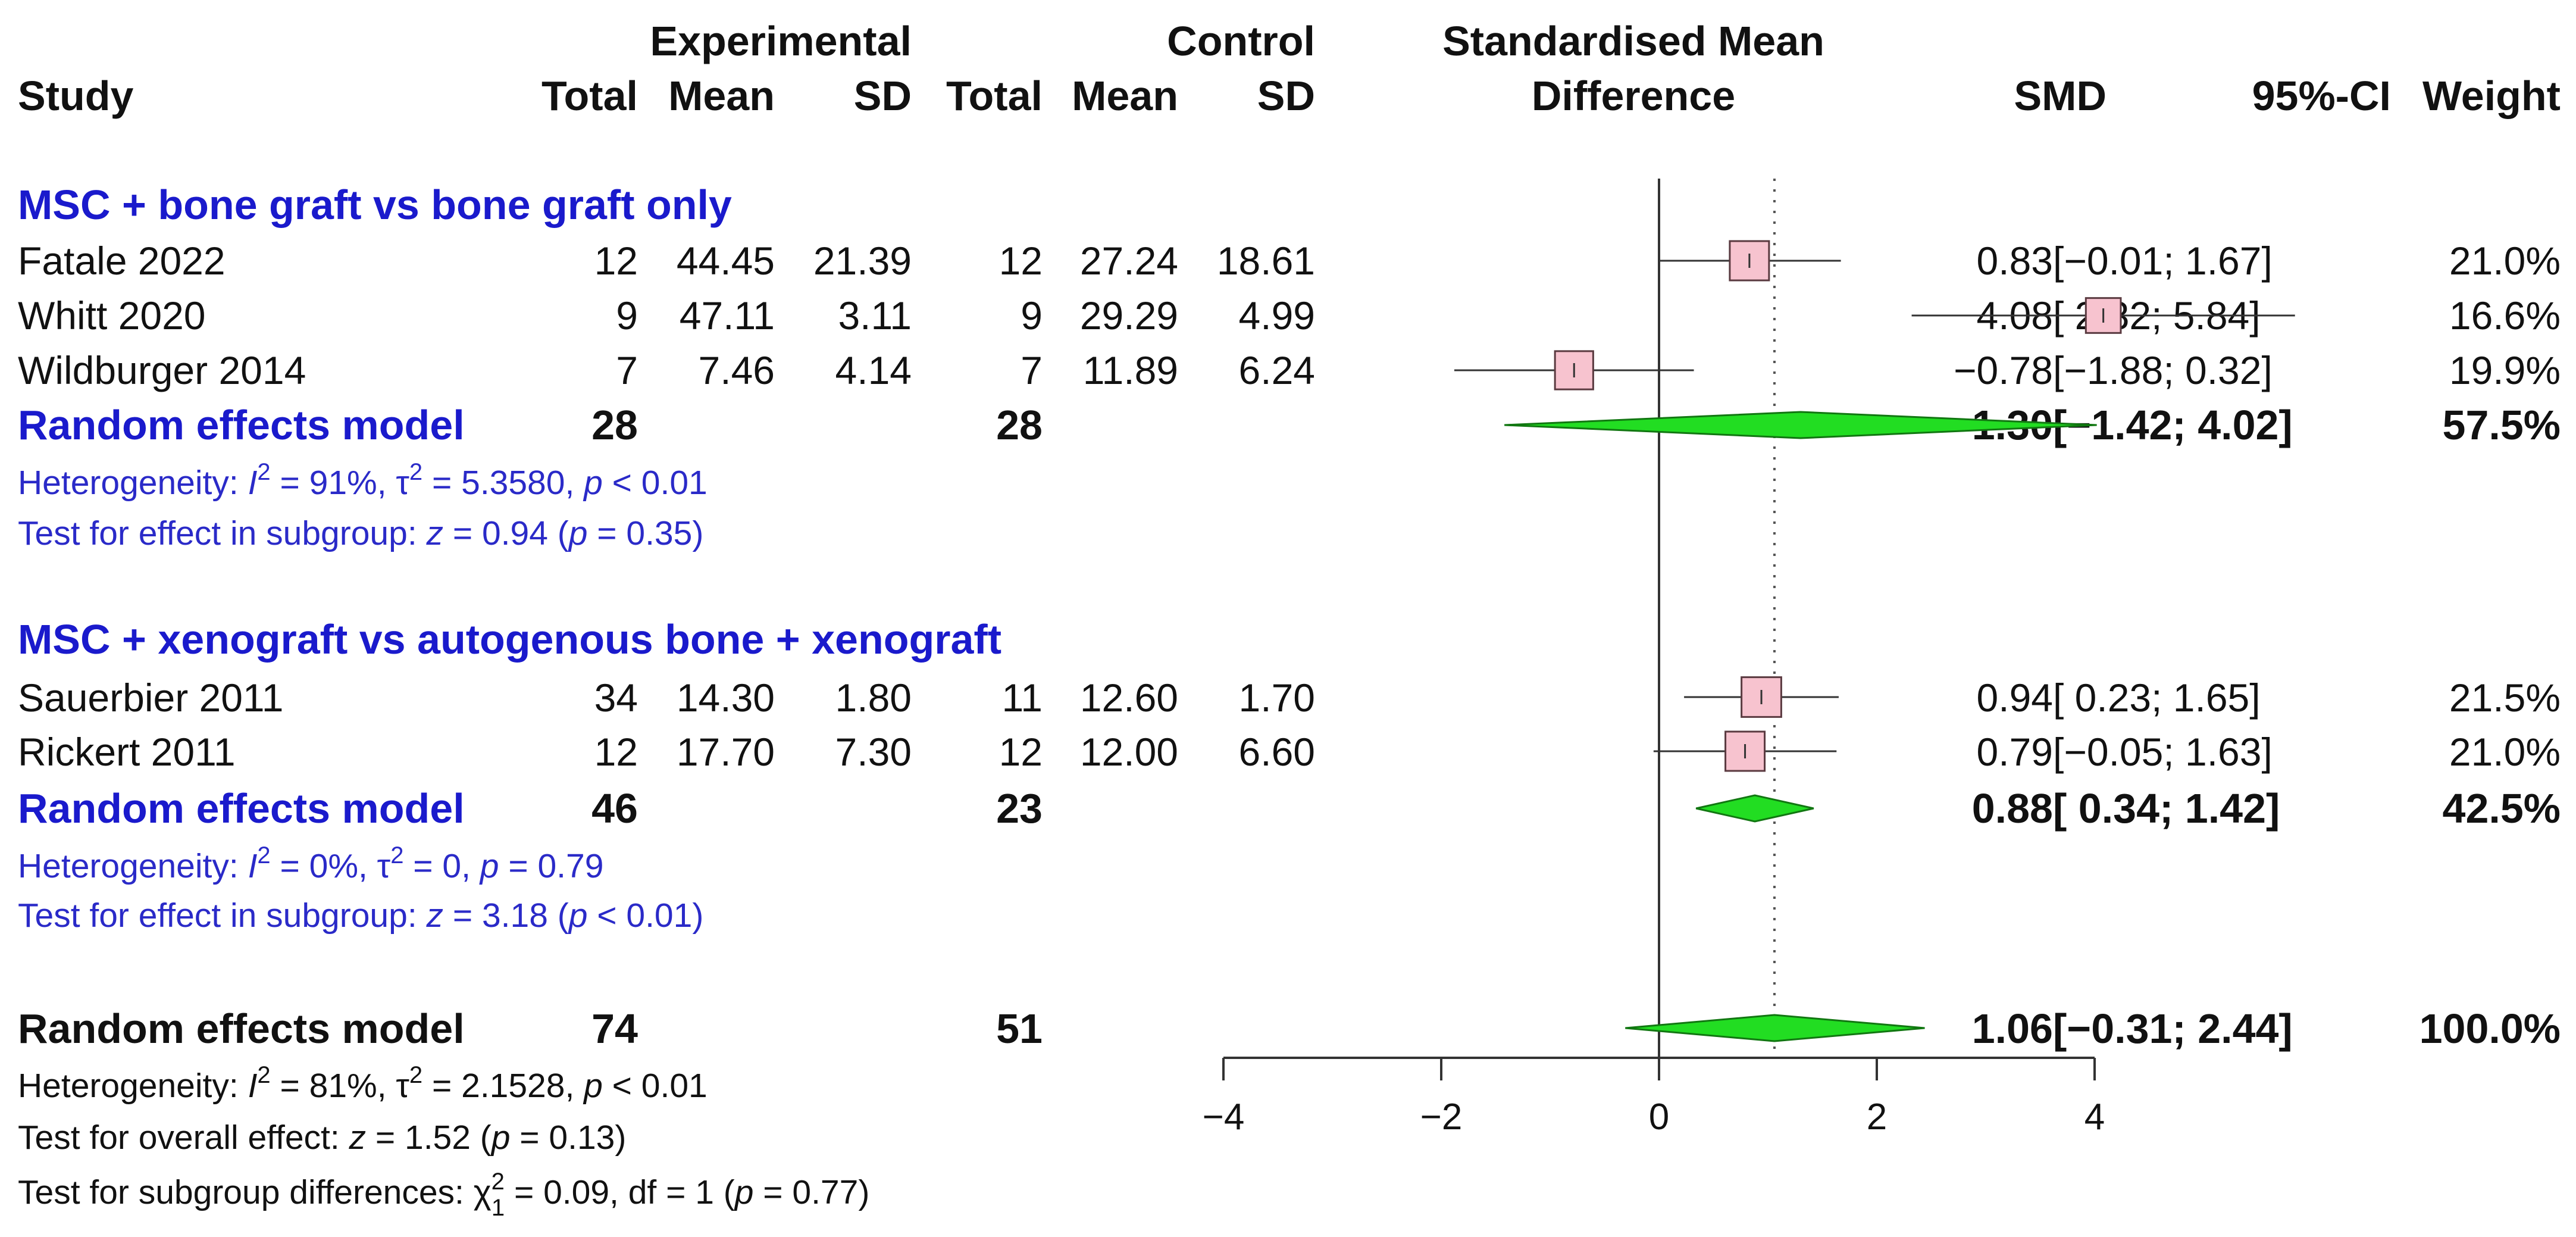 Image resolution: width=2576 pixels, height=1237 pixels. Describe the element at coordinates (2321, 96) in the screenshot. I see `header-ci: 95%-CI` at that location.